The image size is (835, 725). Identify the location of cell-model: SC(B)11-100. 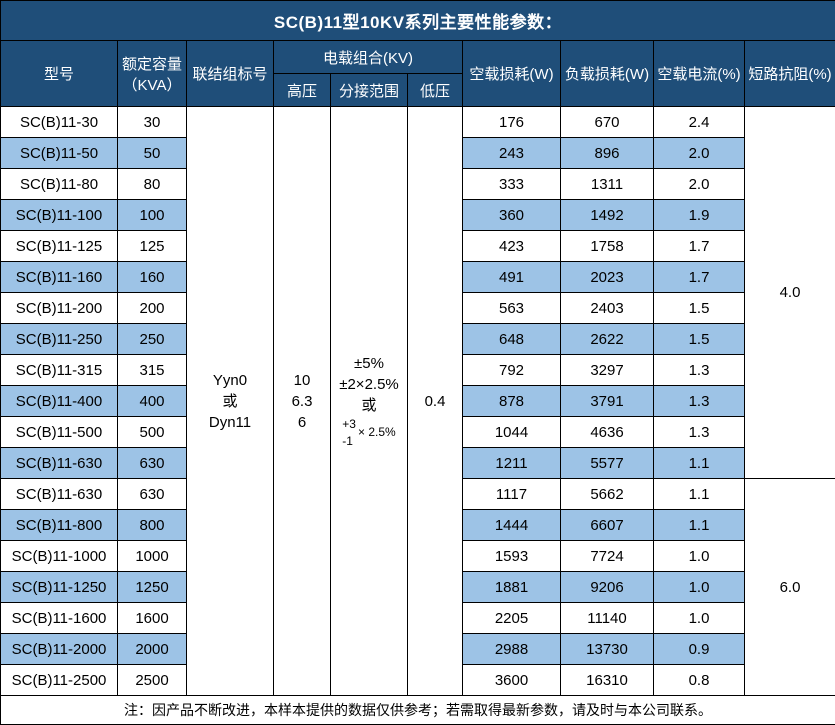
(59, 215).